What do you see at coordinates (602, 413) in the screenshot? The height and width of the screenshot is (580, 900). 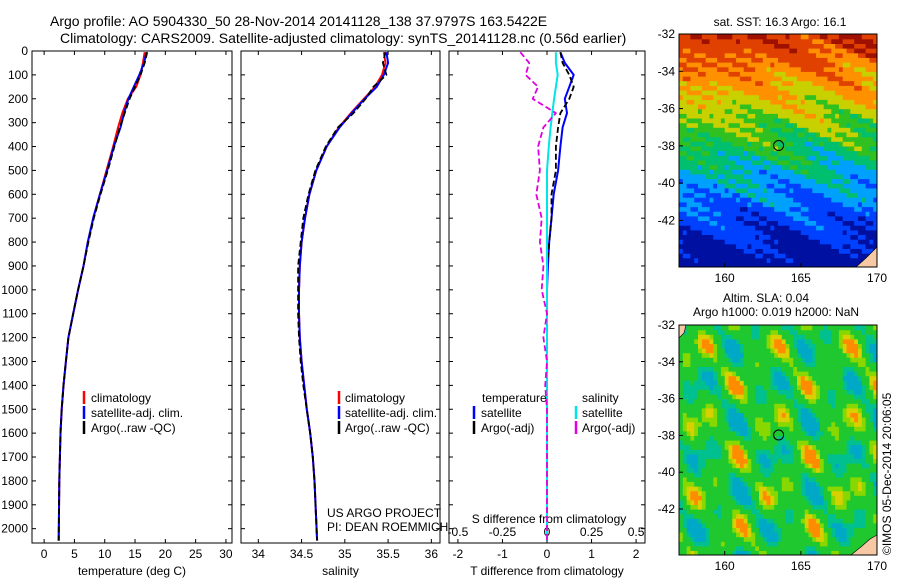 I see `legend-label-sal-satellite: satellite` at bounding box center [602, 413].